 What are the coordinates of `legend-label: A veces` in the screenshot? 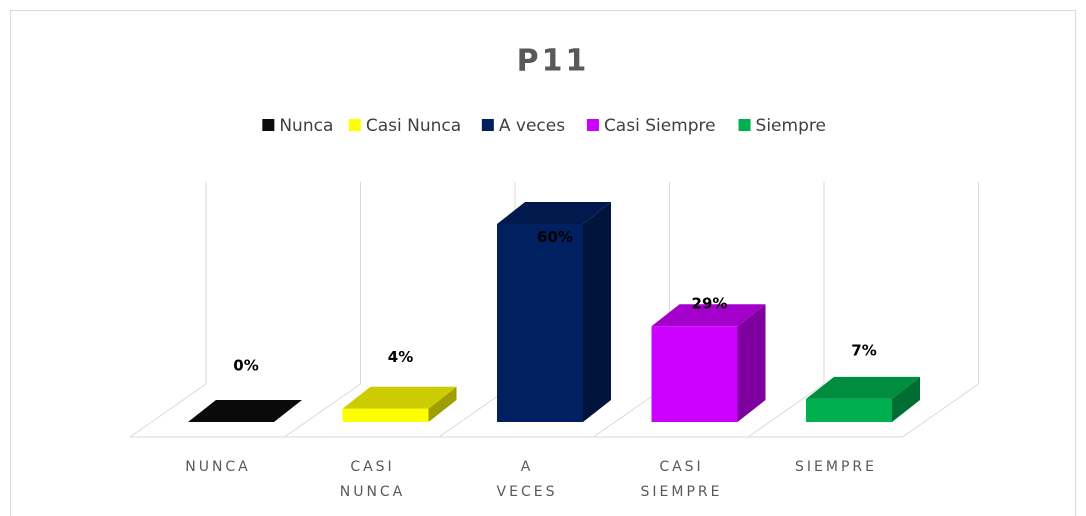 It's located at (532, 126).